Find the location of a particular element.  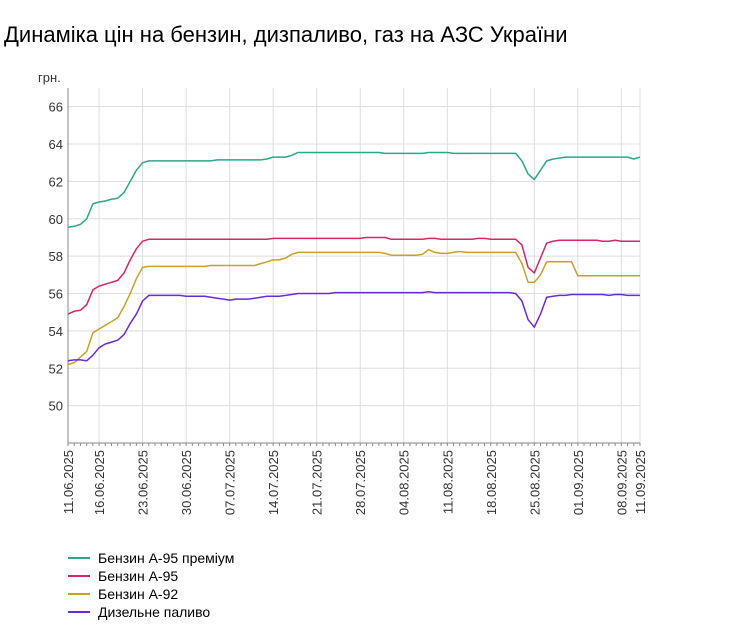

y-tick-label: 50 is located at coordinates (56, 406).